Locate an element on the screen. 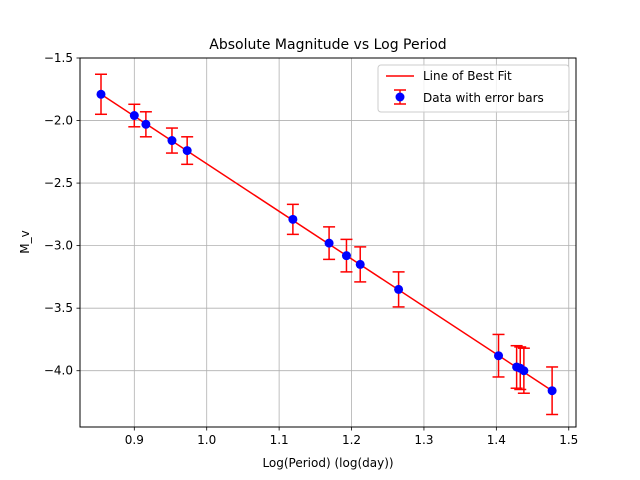 The image size is (640, 480). legend-box is located at coordinates (473, 88).